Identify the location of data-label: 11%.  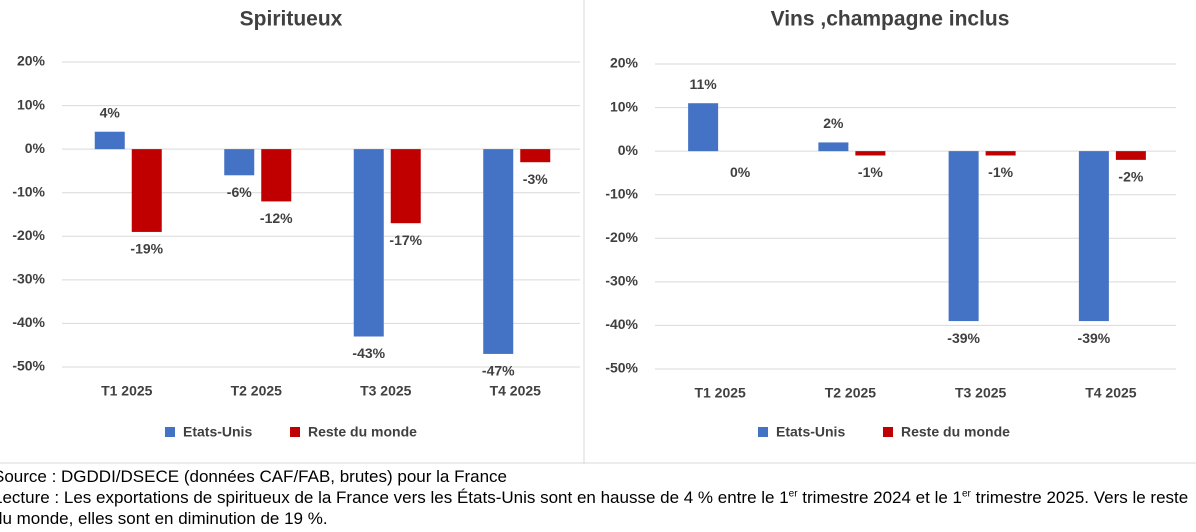
(704, 84).